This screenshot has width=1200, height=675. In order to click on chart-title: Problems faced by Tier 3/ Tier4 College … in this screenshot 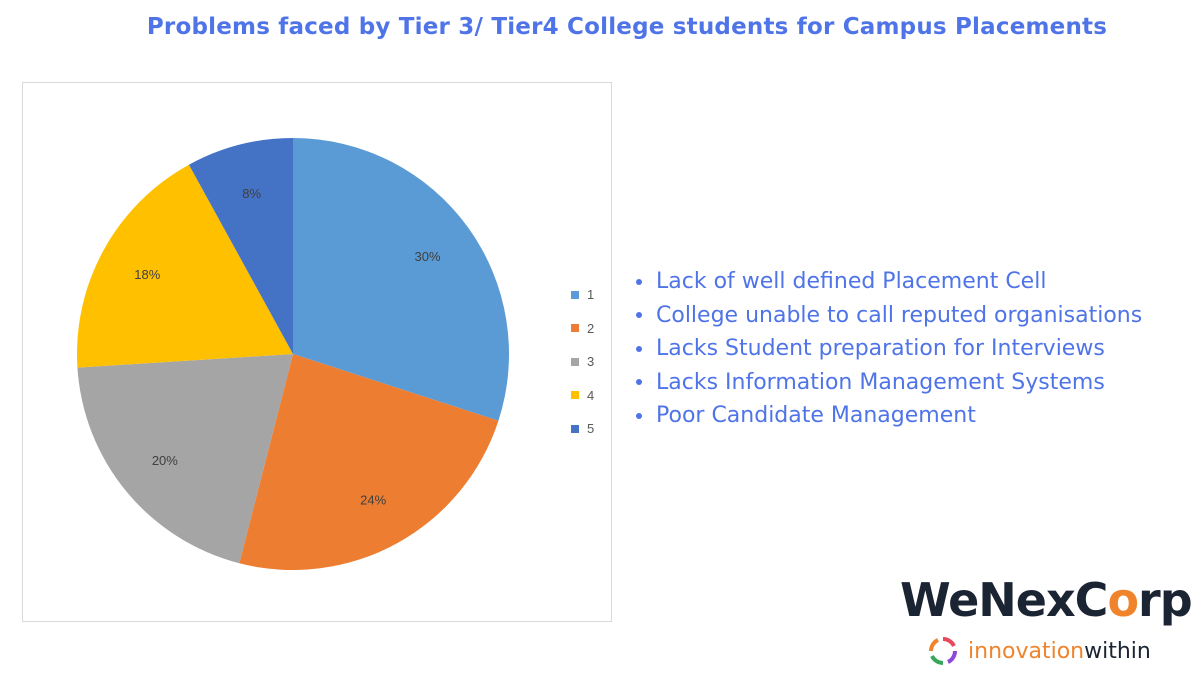, I will do `click(627, 27)`.